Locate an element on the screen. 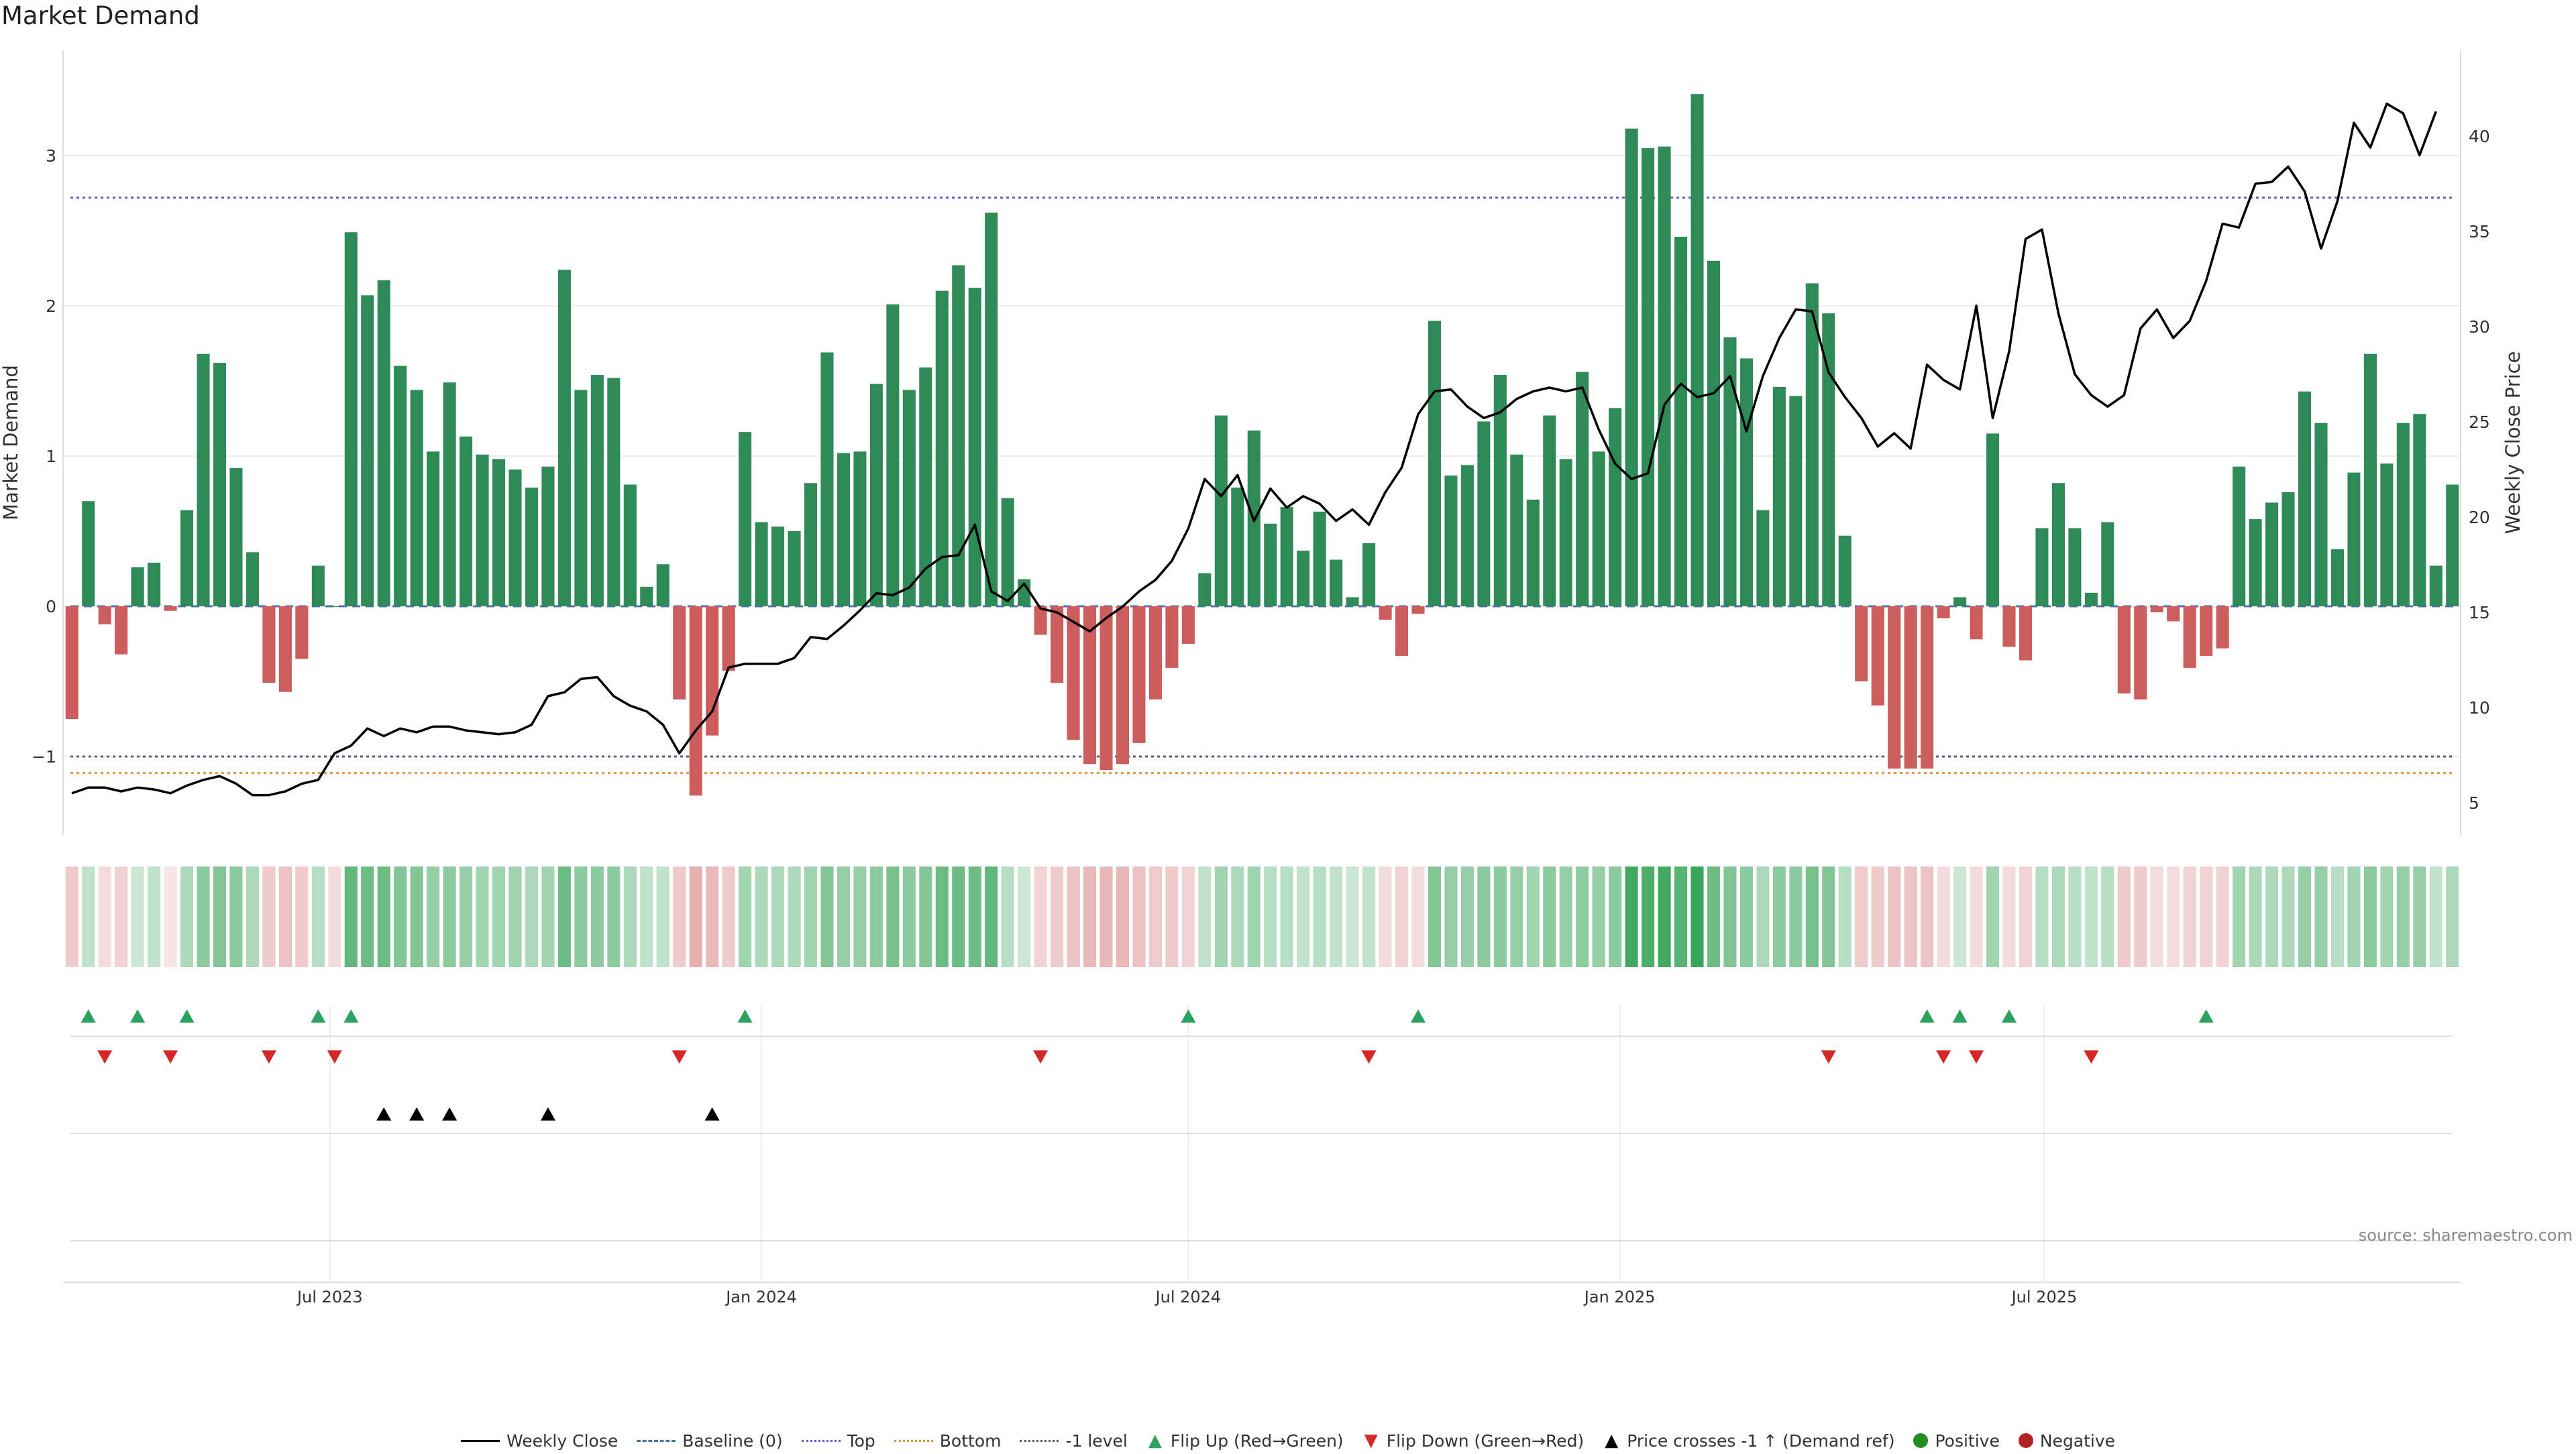 The image size is (2576, 1454). y2-tick-label: 15 is located at coordinates (2479, 612).